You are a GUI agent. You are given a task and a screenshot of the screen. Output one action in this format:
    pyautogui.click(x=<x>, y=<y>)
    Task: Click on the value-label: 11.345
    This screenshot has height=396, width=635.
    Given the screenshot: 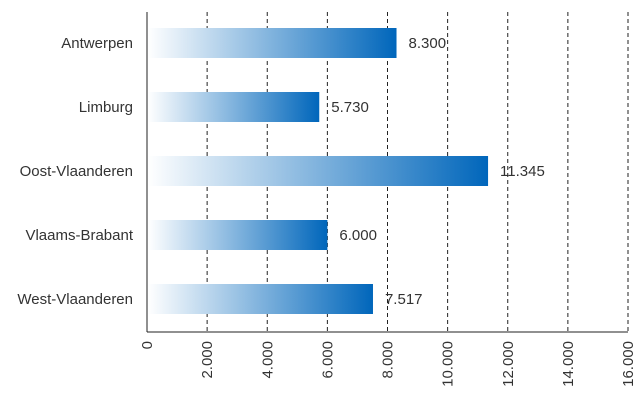 What is the action you would take?
    pyautogui.click(x=522, y=171)
    